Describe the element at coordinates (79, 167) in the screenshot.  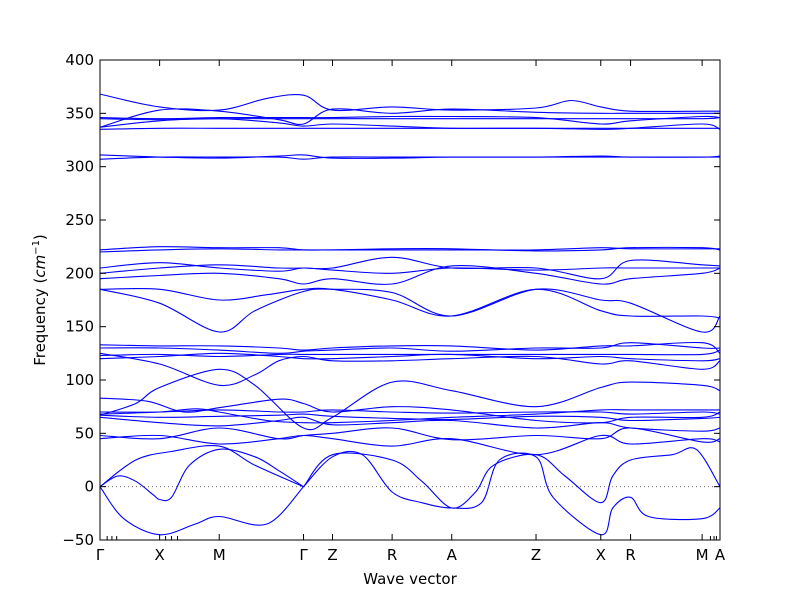
I see `y-tick-label: 300` at that location.